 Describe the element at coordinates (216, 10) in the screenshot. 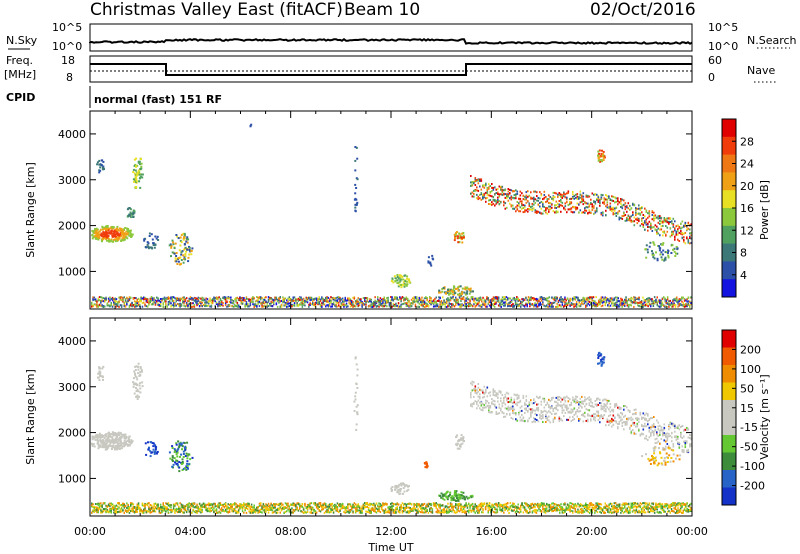

I see `station-title: Christmas Valley East (fitACF)` at that location.